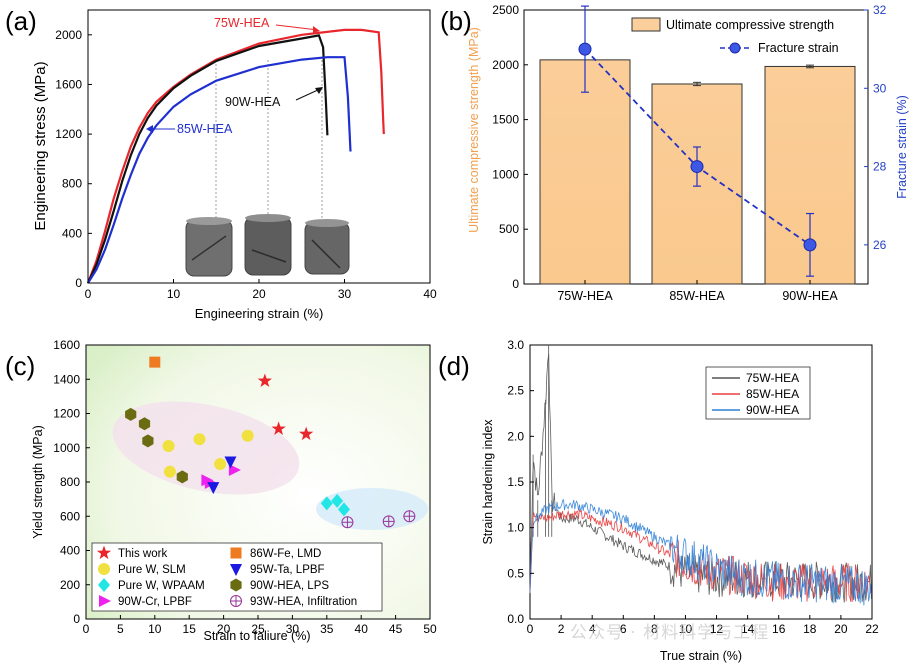 This screenshot has height=669, width=914. Describe the element at coordinates (623, 629) in the screenshot. I see `d-xtick-label-6: 6` at that location.